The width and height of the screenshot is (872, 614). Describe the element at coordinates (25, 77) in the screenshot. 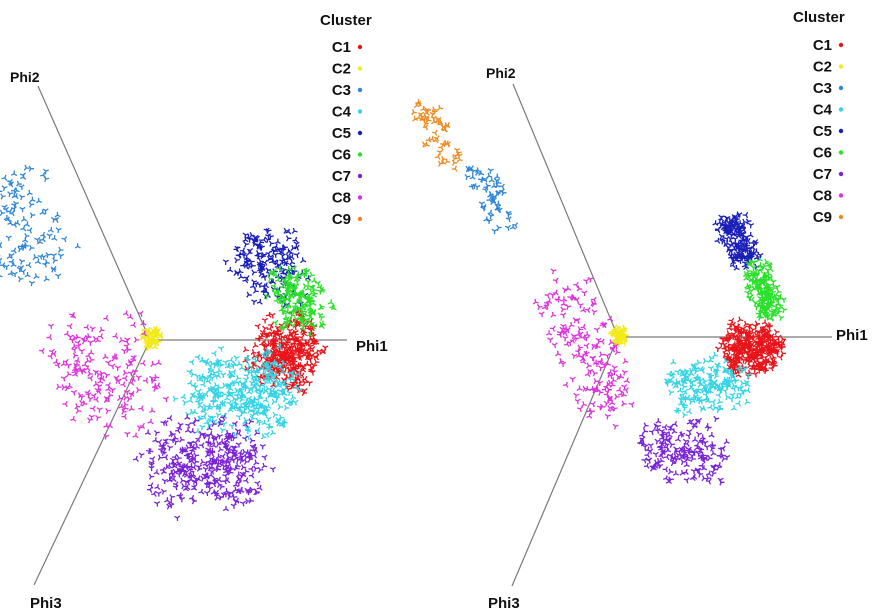

I see `axis-label-phi2: Phi2` at that location.